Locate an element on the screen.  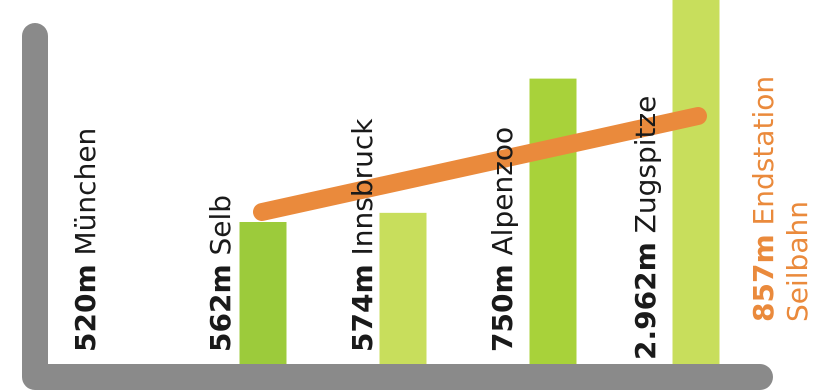
label-name: Alpenzoo is located at coordinates (502, 196).